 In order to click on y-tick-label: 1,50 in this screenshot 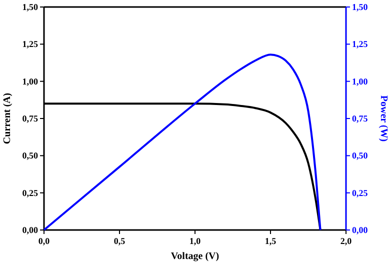, I will do `click(30, 7)`.